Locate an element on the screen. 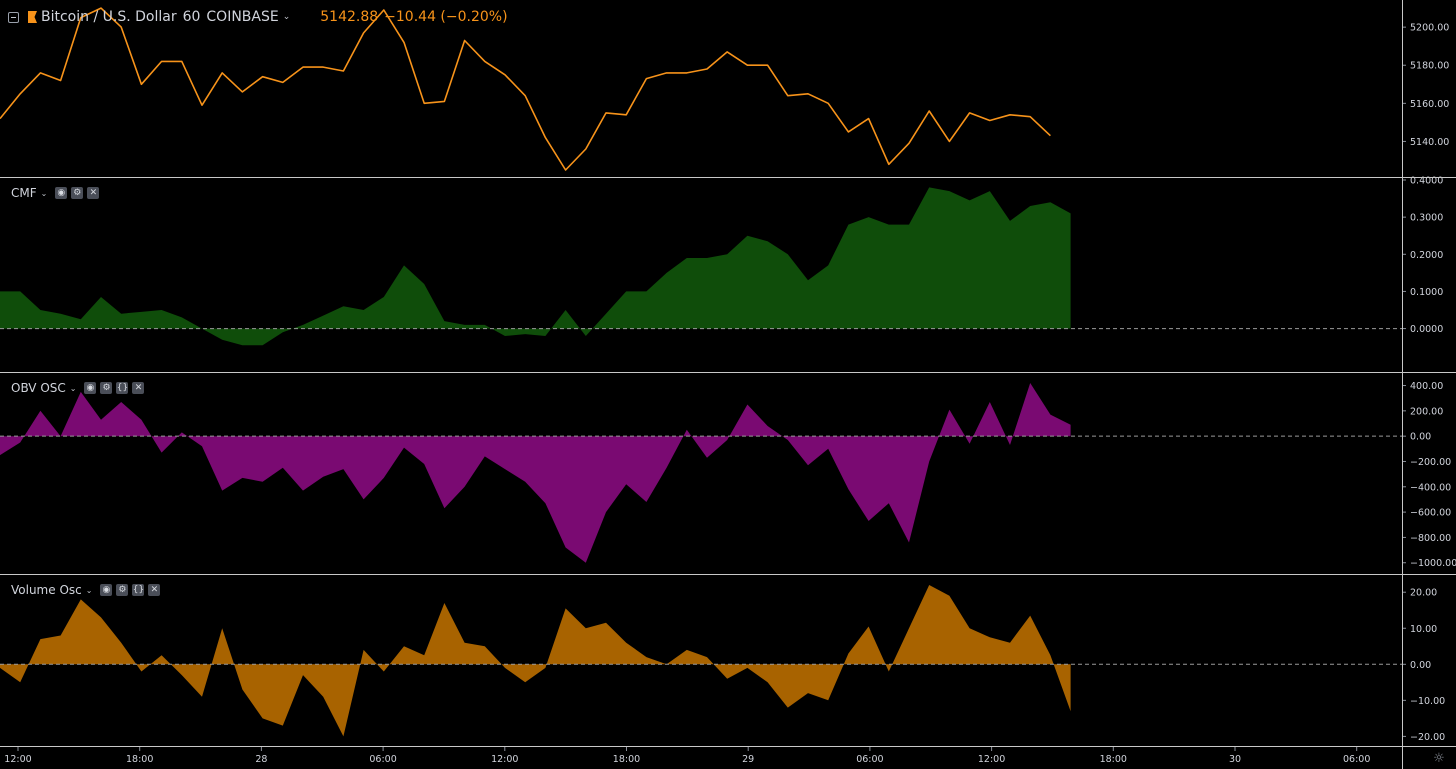 Image resolution: width=1456 pixels, height=769 pixels. x-tick-label: 28 is located at coordinates (261, 759).